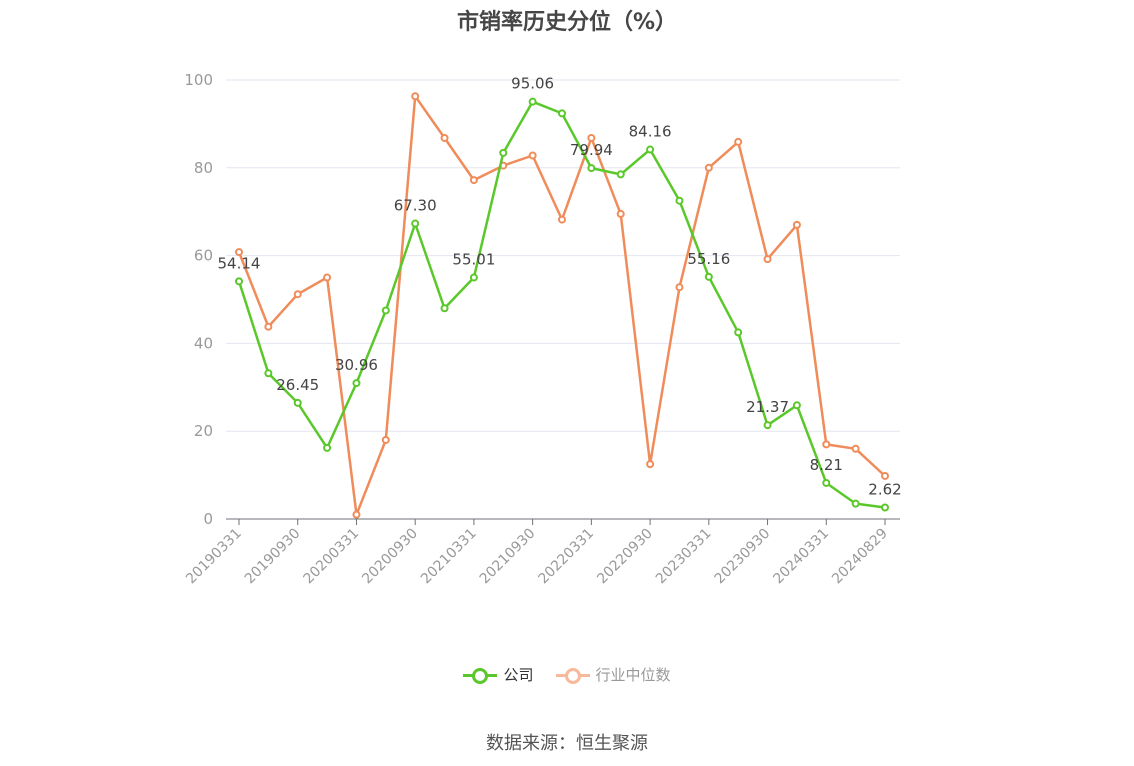  Describe the element at coordinates (743, 557) in the screenshot. I see `x-tick-label: 20230930` at that location.